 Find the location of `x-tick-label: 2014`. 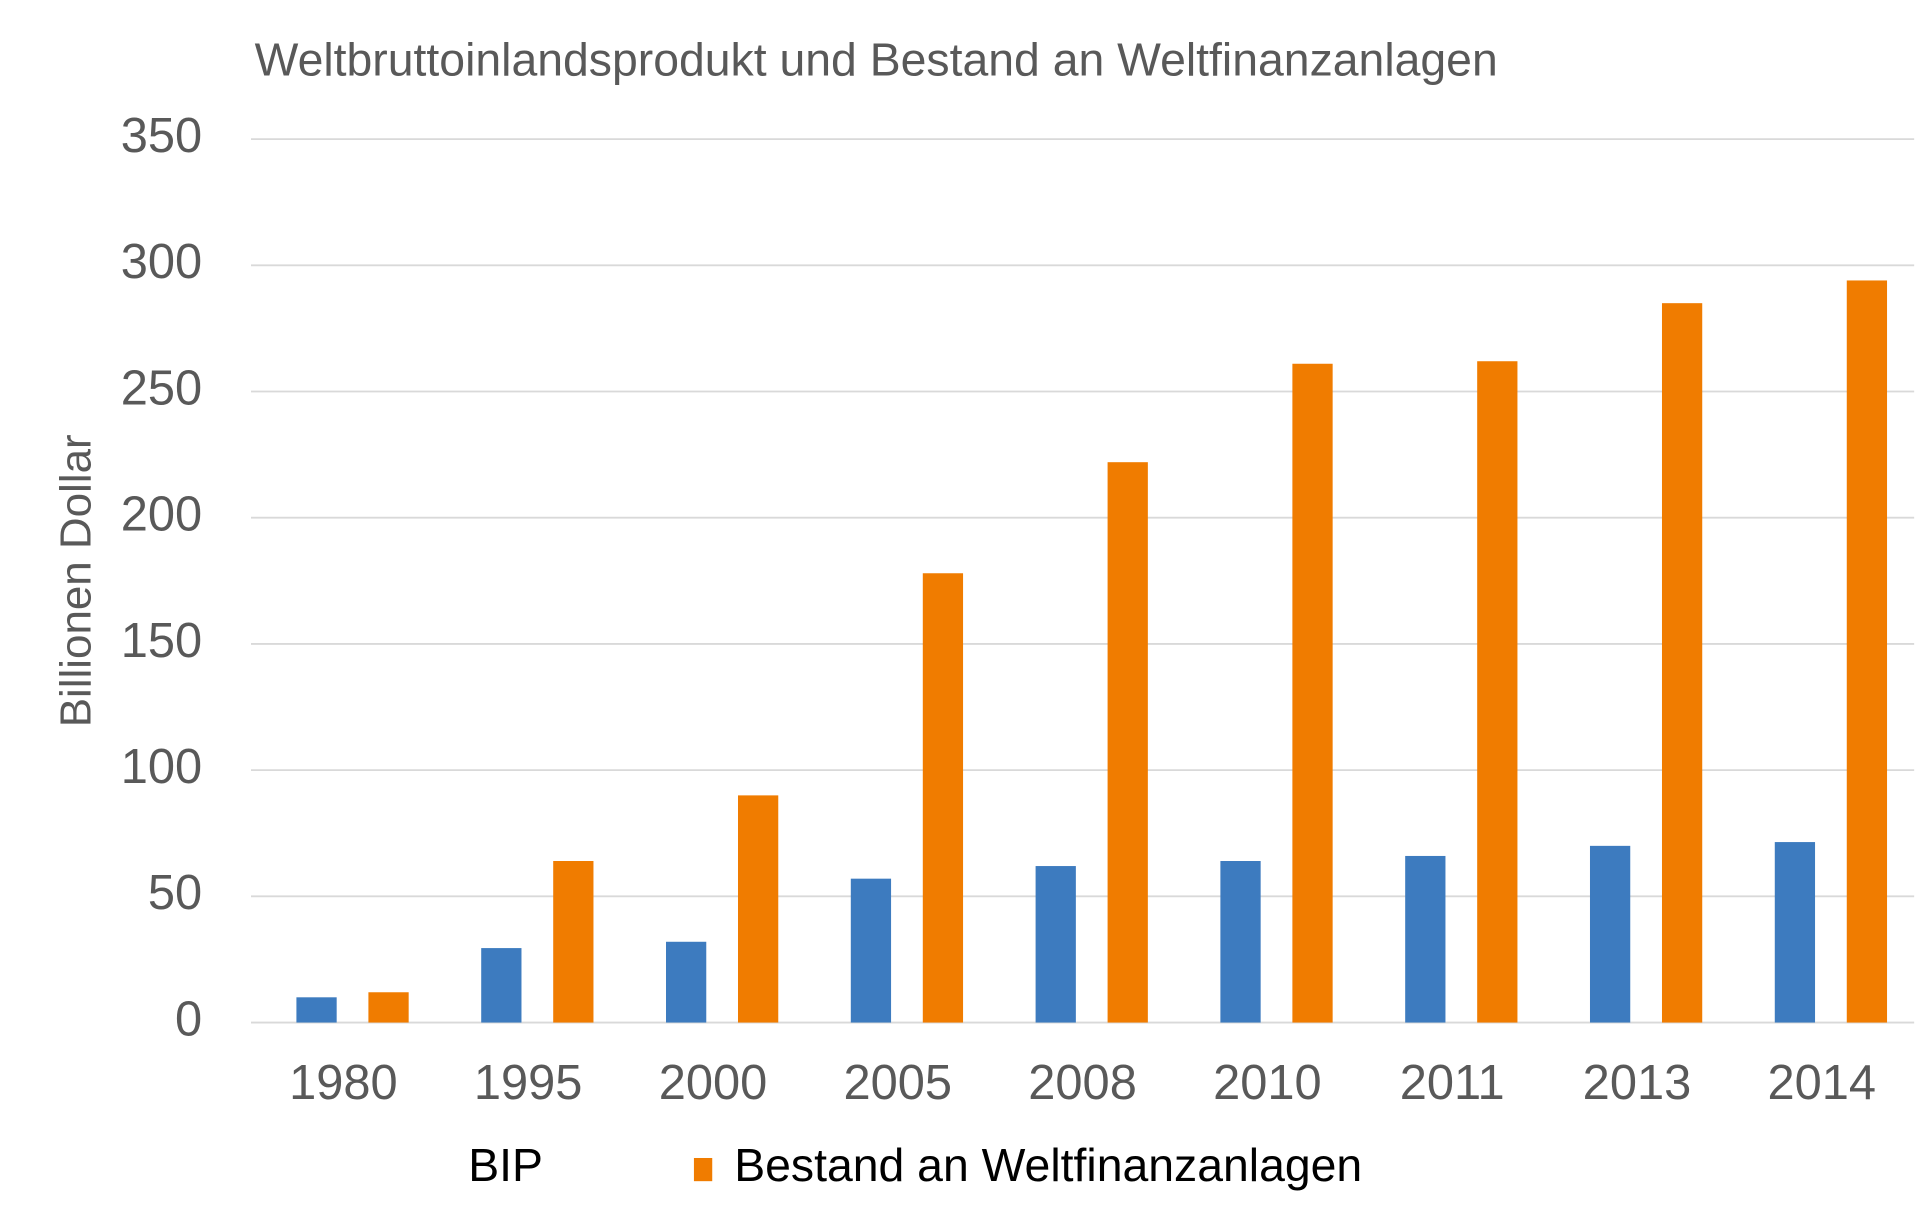

x-tick-label: 2014 is located at coordinates (1821, 1083).